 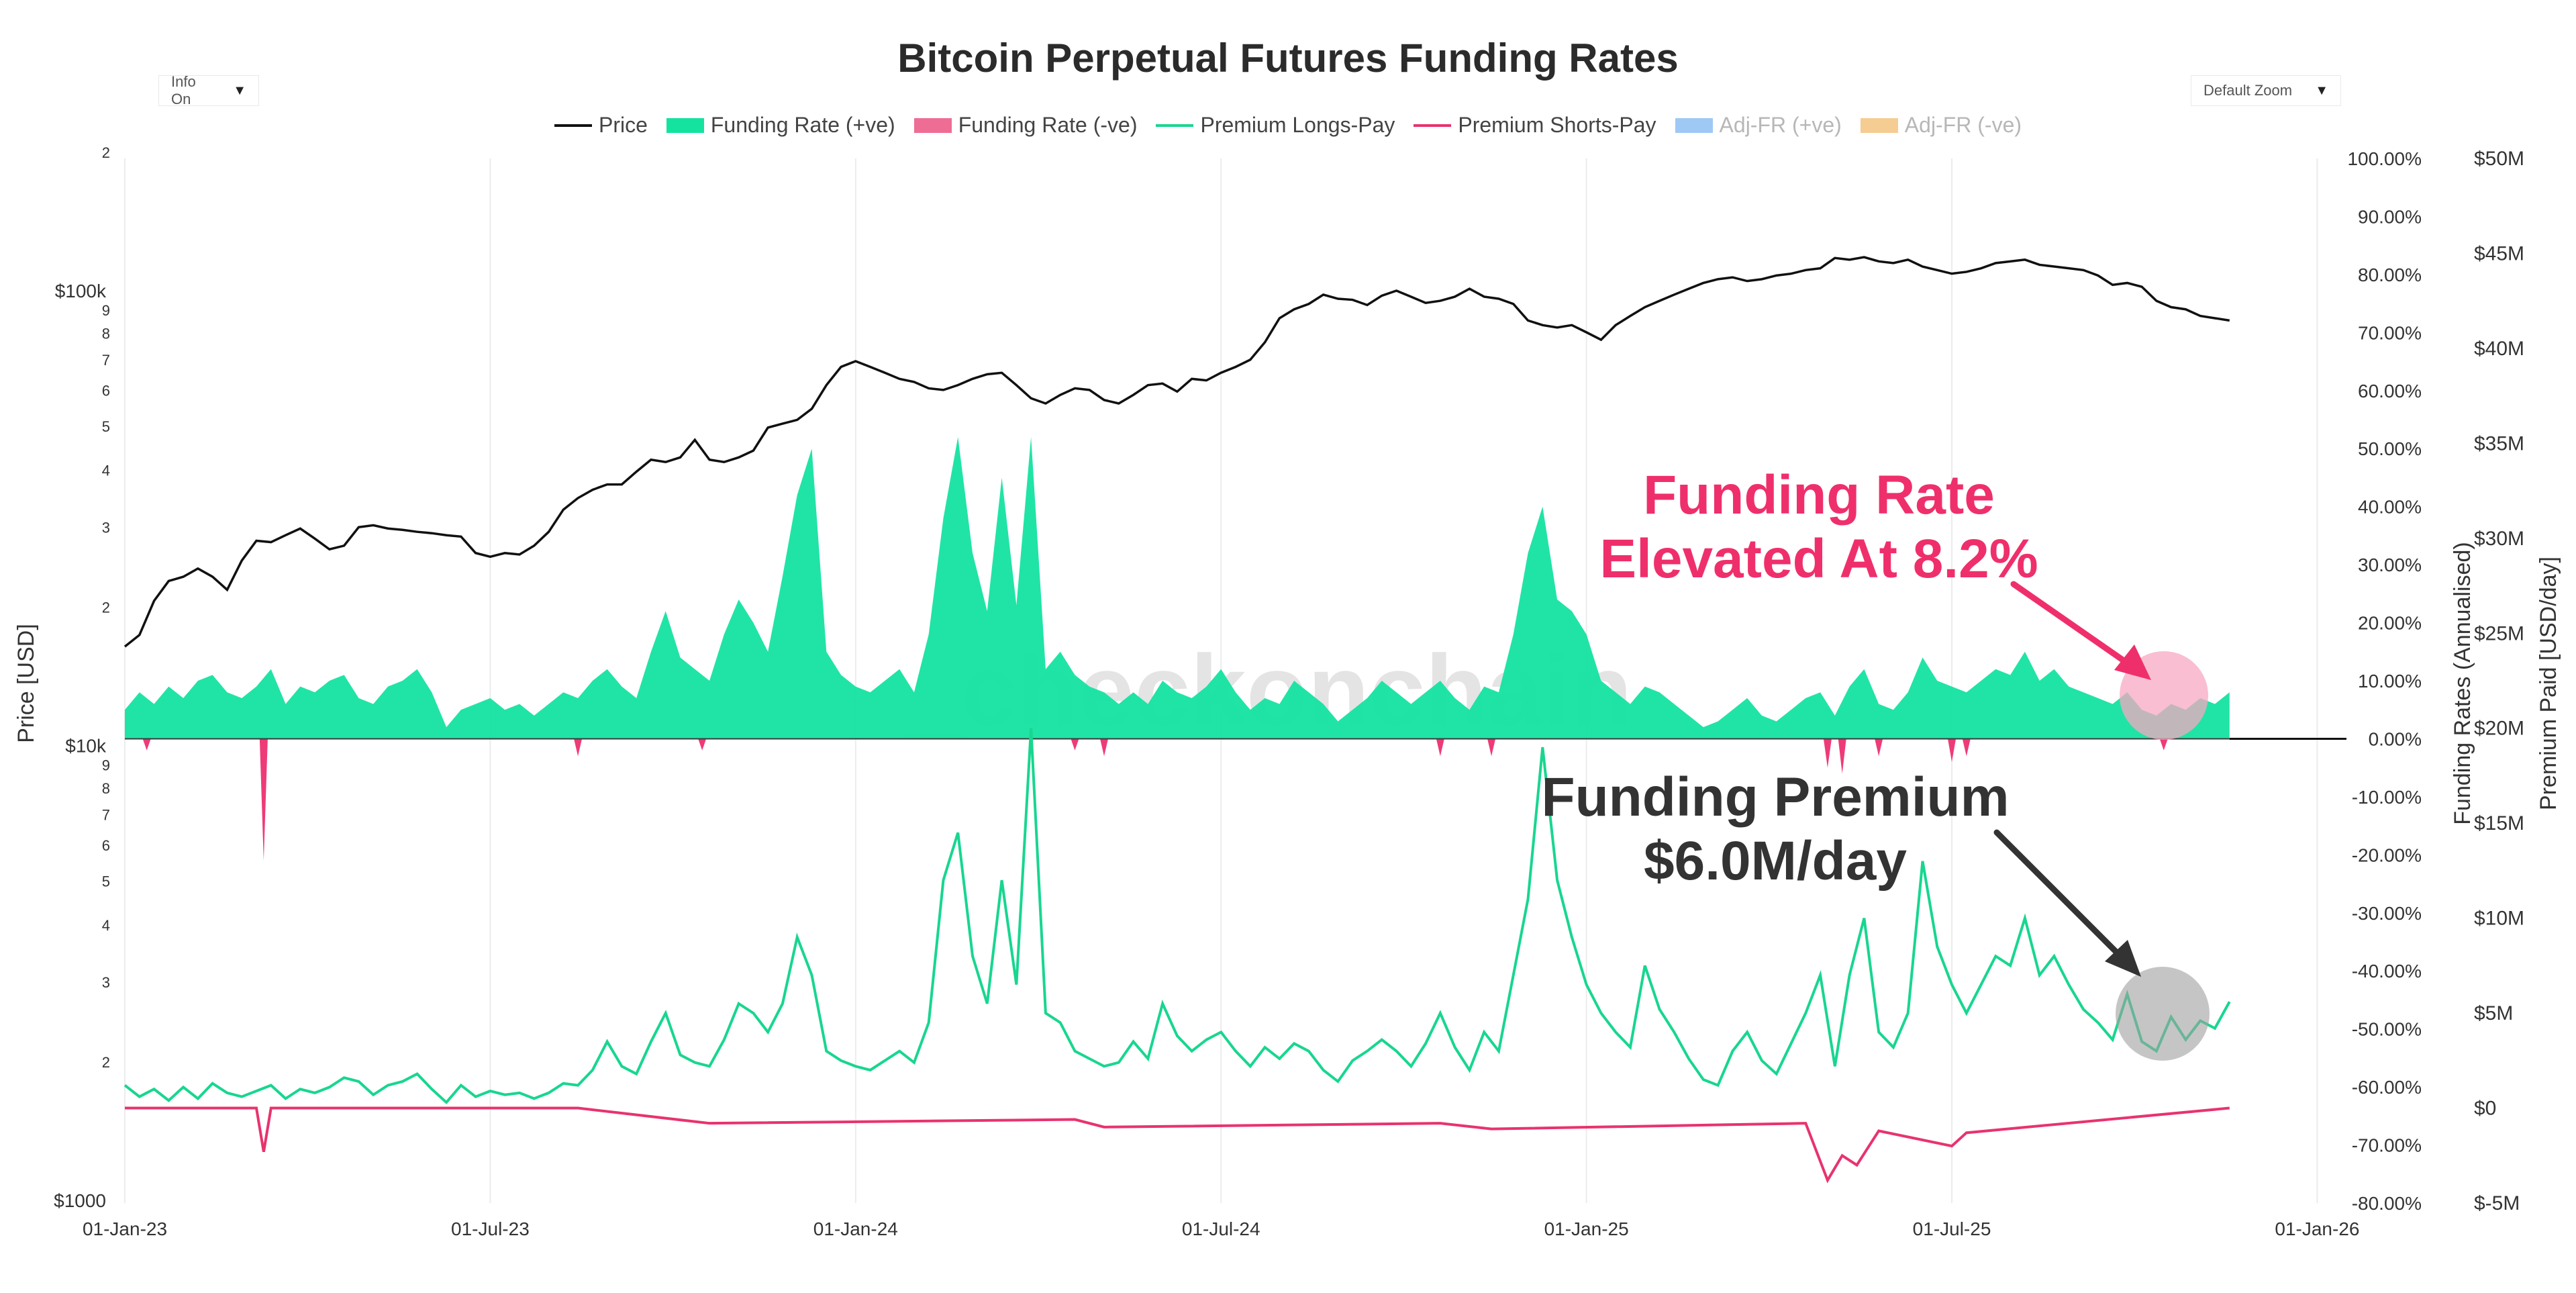 What do you see at coordinates (2390, 565) in the screenshot?
I see `y-tick-label-funding: 30.00%` at bounding box center [2390, 565].